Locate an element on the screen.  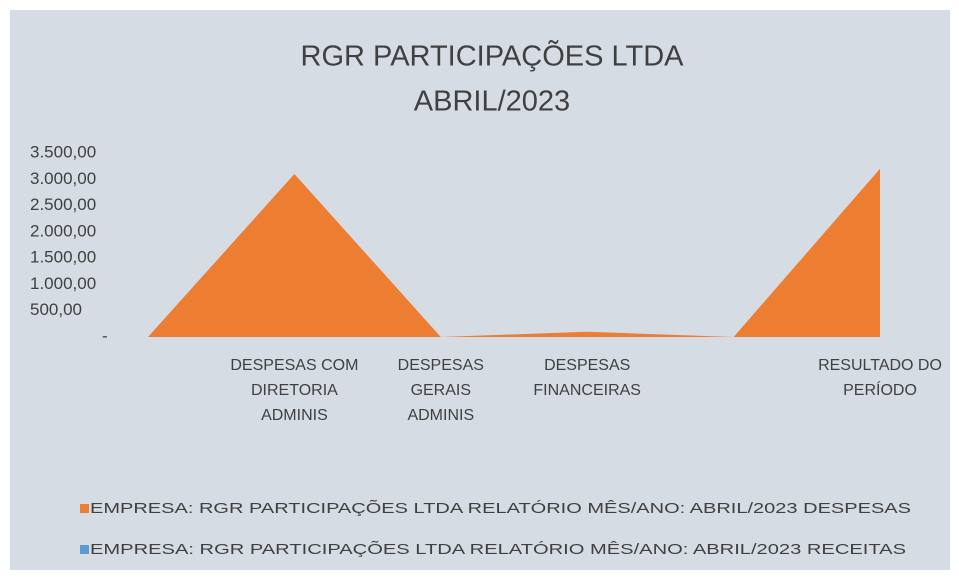
x-tick-label: DESPESAS COM DIRETORIA ADMINIS is located at coordinates (294, 390).